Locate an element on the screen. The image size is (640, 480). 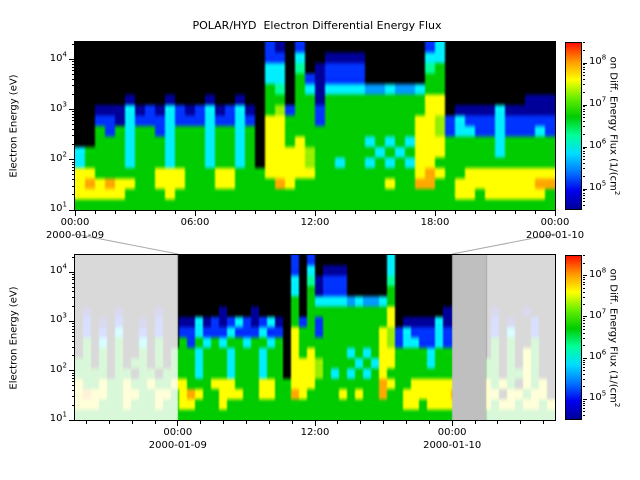
x-date-label: 2000-01-09 is located at coordinates (75, 235).